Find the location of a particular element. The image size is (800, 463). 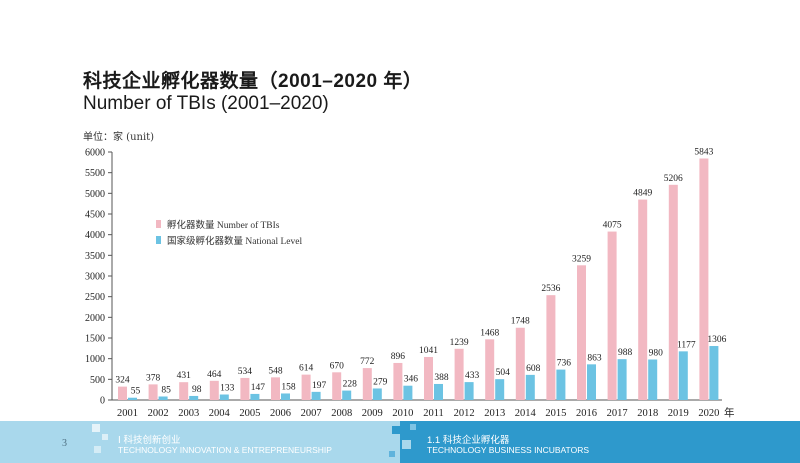

y-tick-label: 2000 is located at coordinates (95, 318).